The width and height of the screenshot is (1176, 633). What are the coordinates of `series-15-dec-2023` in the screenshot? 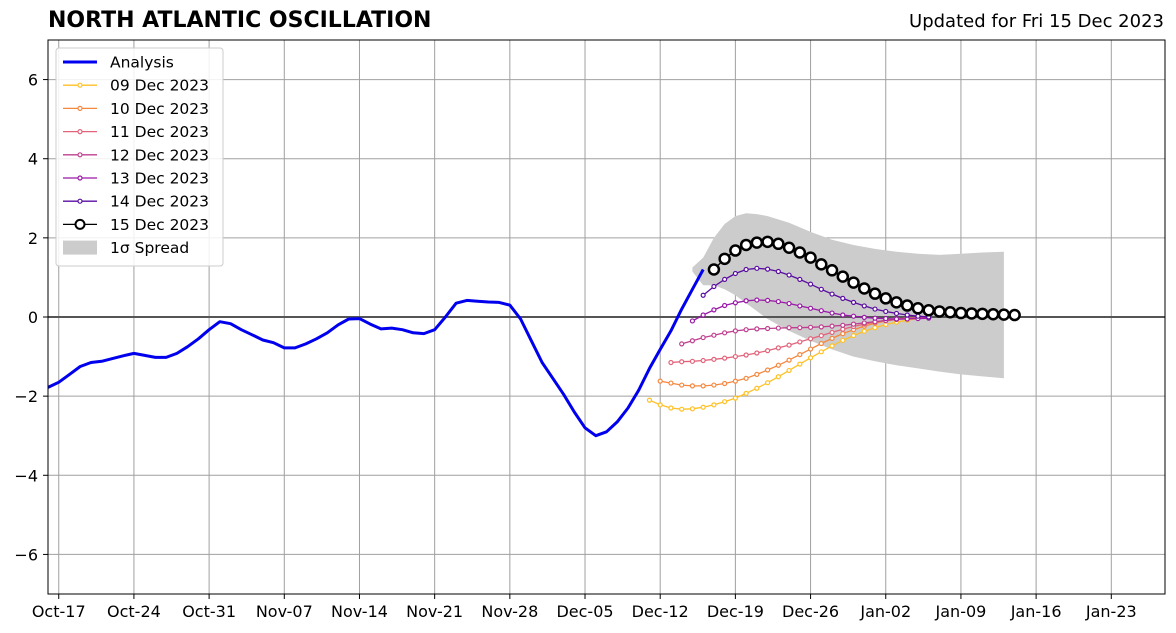 It's located at (864, 278).